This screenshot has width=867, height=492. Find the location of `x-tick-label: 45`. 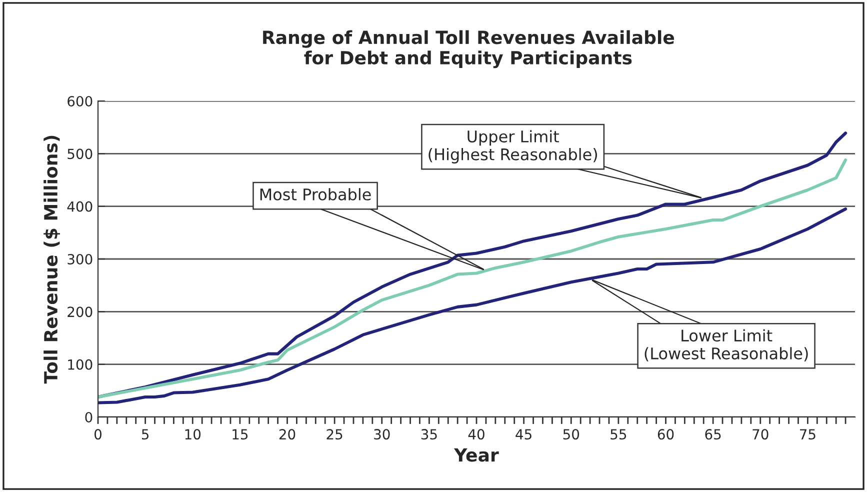

x-tick-label: 45 is located at coordinates (524, 434).